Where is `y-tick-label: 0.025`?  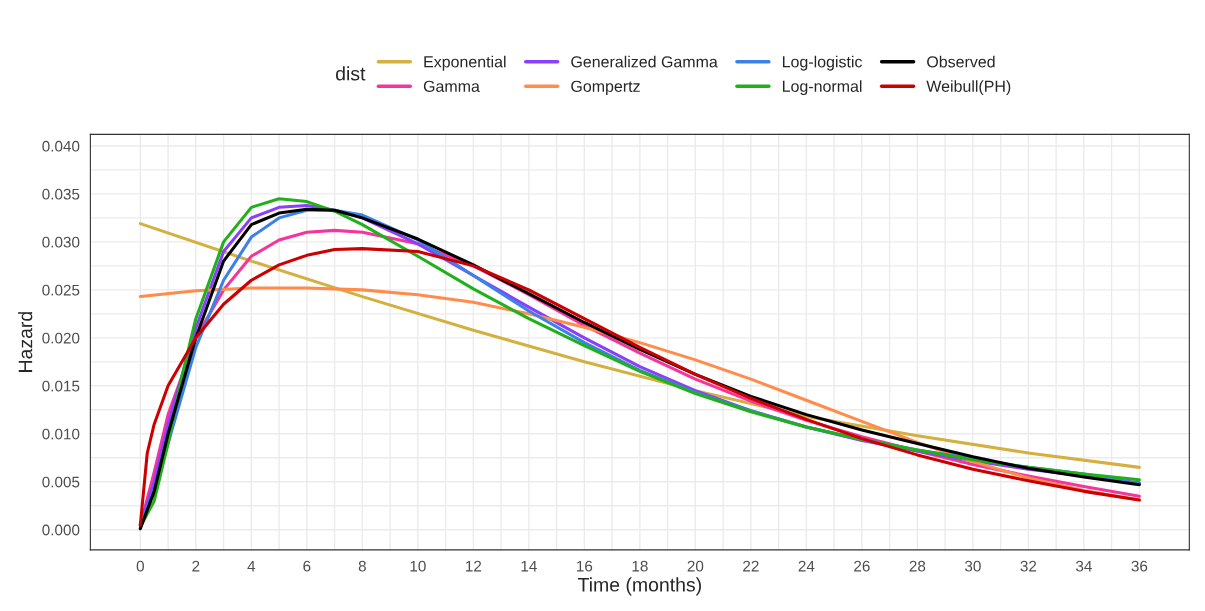 y-tick-label: 0.025 is located at coordinates (61, 290).